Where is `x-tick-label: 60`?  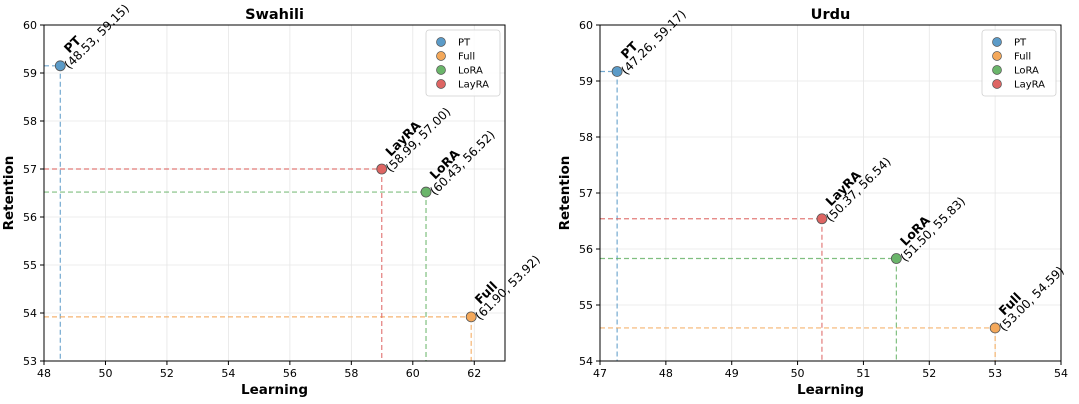 x-tick-label: 60 is located at coordinates (413, 373).